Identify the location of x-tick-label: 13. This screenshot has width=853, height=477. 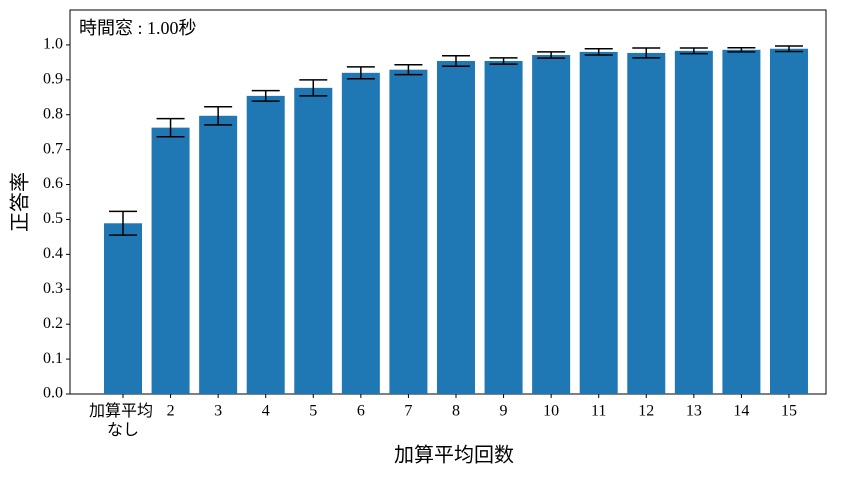
(694, 411).